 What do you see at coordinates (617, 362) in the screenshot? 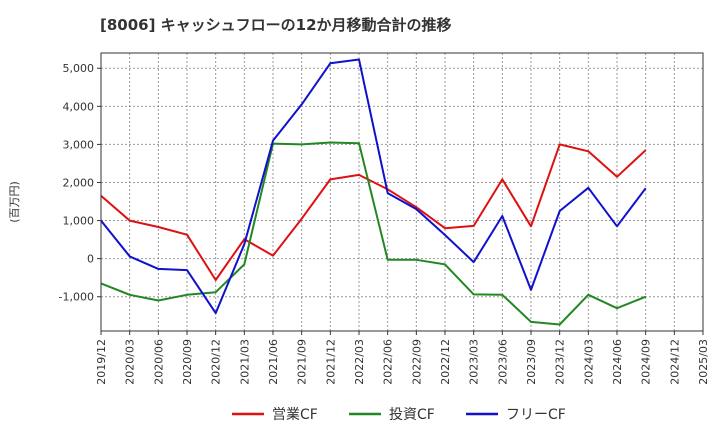
I see `x-tick-label: 2024/06` at bounding box center [617, 362].